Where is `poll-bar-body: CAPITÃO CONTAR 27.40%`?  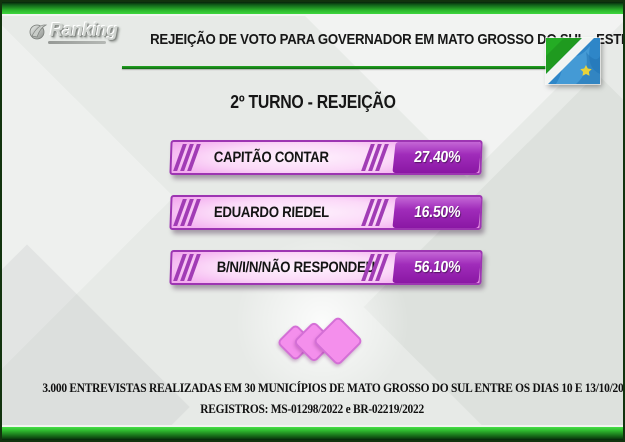 poll-bar-body: CAPITÃO CONTAR 27.40% is located at coordinates (326, 157).